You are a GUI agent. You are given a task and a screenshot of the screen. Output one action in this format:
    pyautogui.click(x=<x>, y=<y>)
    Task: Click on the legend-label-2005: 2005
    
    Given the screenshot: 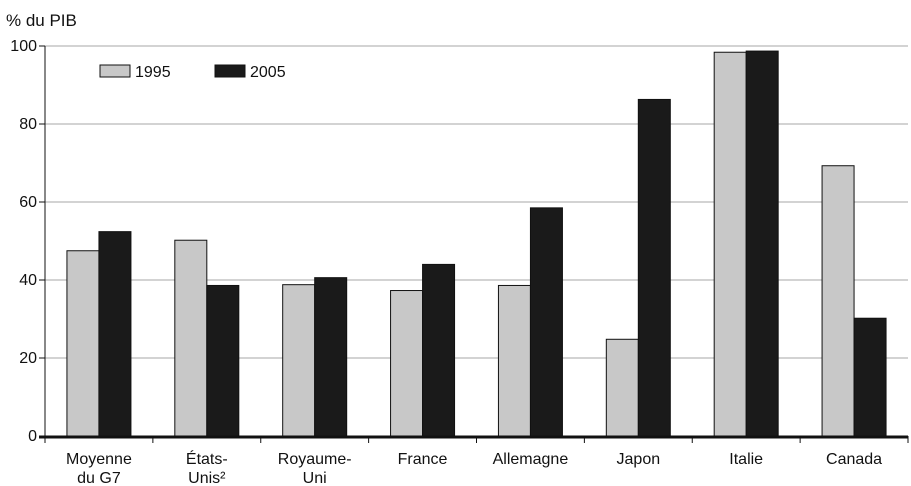 What is the action you would take?
    pyautogui.click(x=268, y=72)
    